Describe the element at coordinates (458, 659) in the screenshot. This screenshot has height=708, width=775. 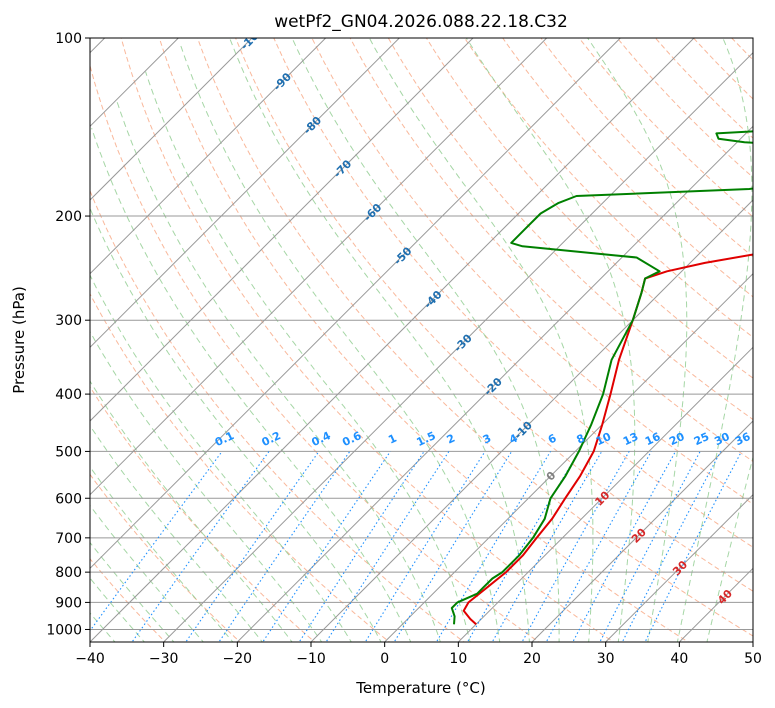
I see `x-tick-label: 10` at that location.